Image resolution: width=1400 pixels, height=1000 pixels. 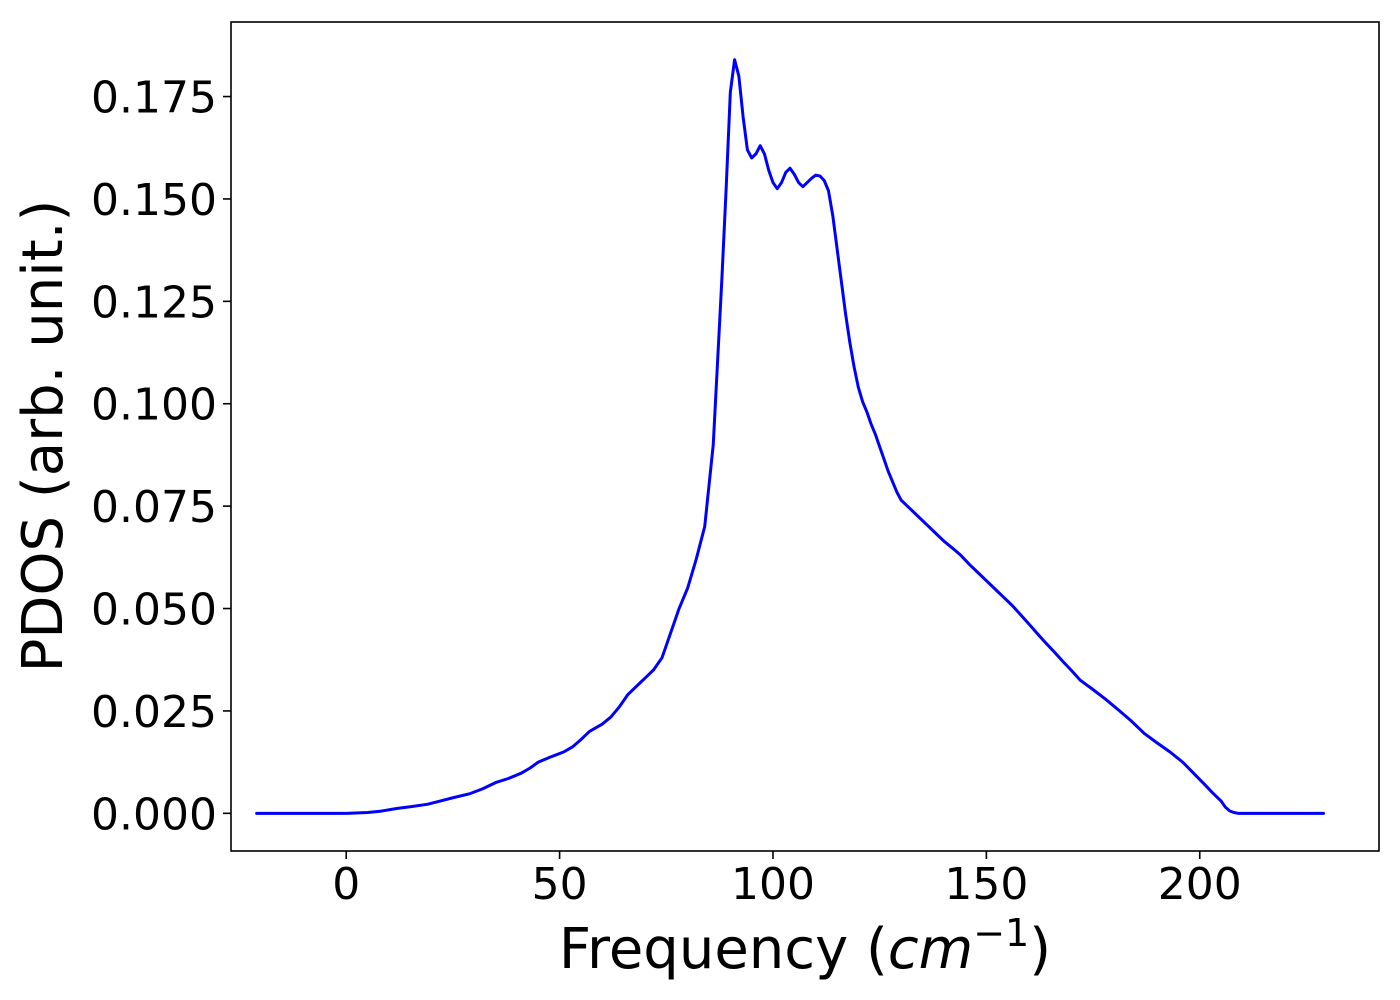 I want to click on y-tick-label: 0.050, so click(x=154, y=610).